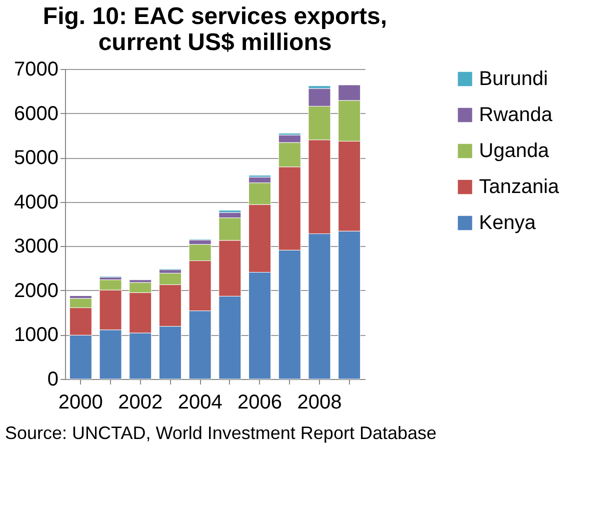 This screenshot has height=505, width=589. I want to click on legend-label: Uganda, so click(514, 151).